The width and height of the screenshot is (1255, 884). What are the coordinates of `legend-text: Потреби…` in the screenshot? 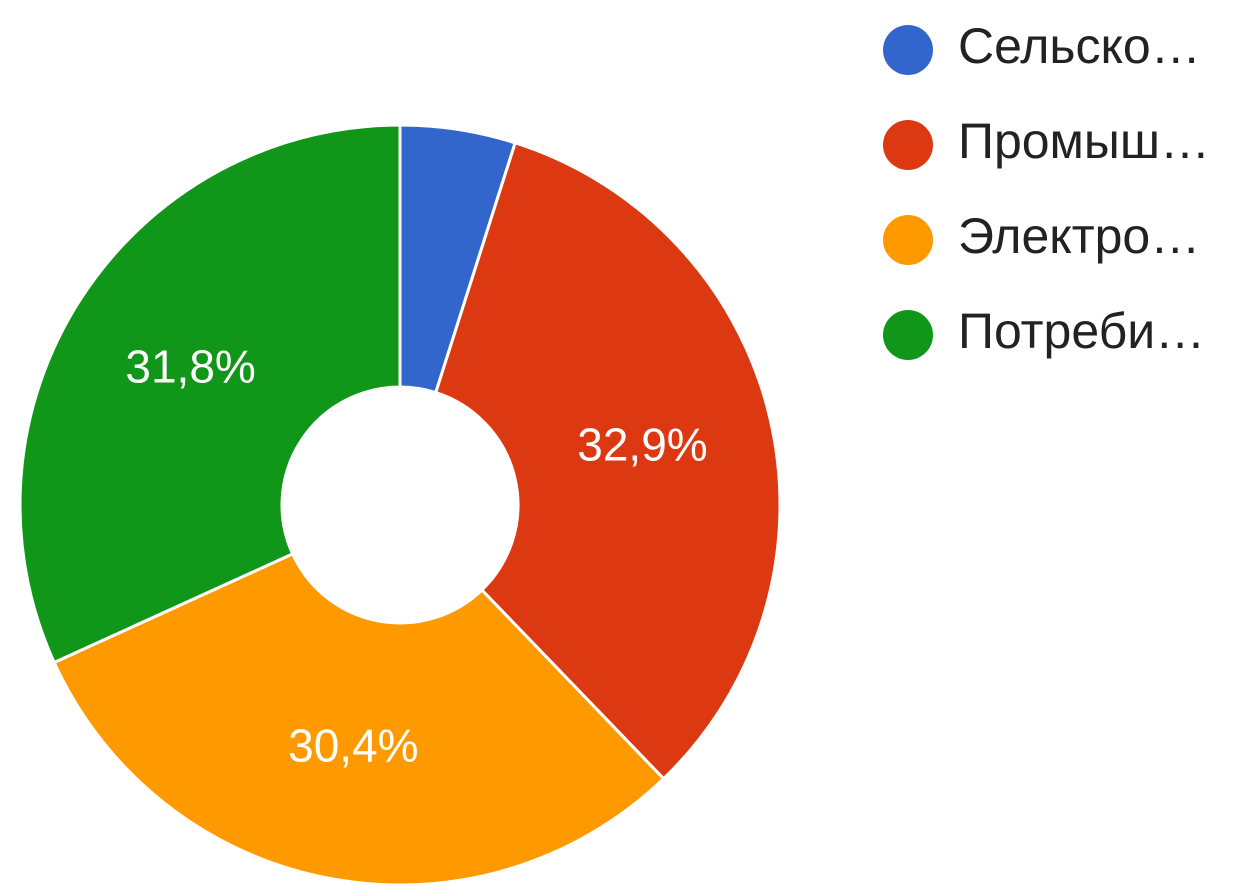 It's located at (1081, 331).